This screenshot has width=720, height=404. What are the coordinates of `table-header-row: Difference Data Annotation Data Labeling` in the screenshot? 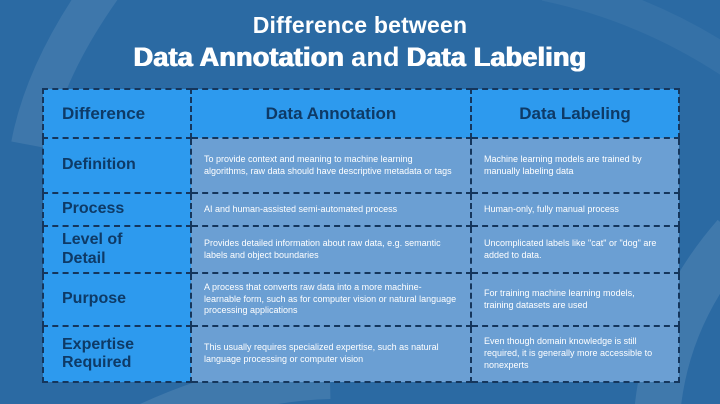 It's located at (361, 113).